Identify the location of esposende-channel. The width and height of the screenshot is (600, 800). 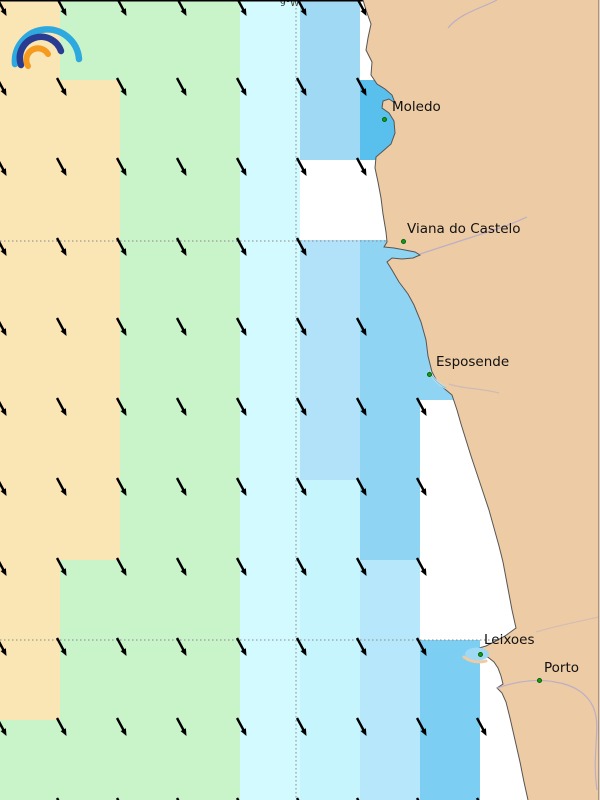
(437, 379).